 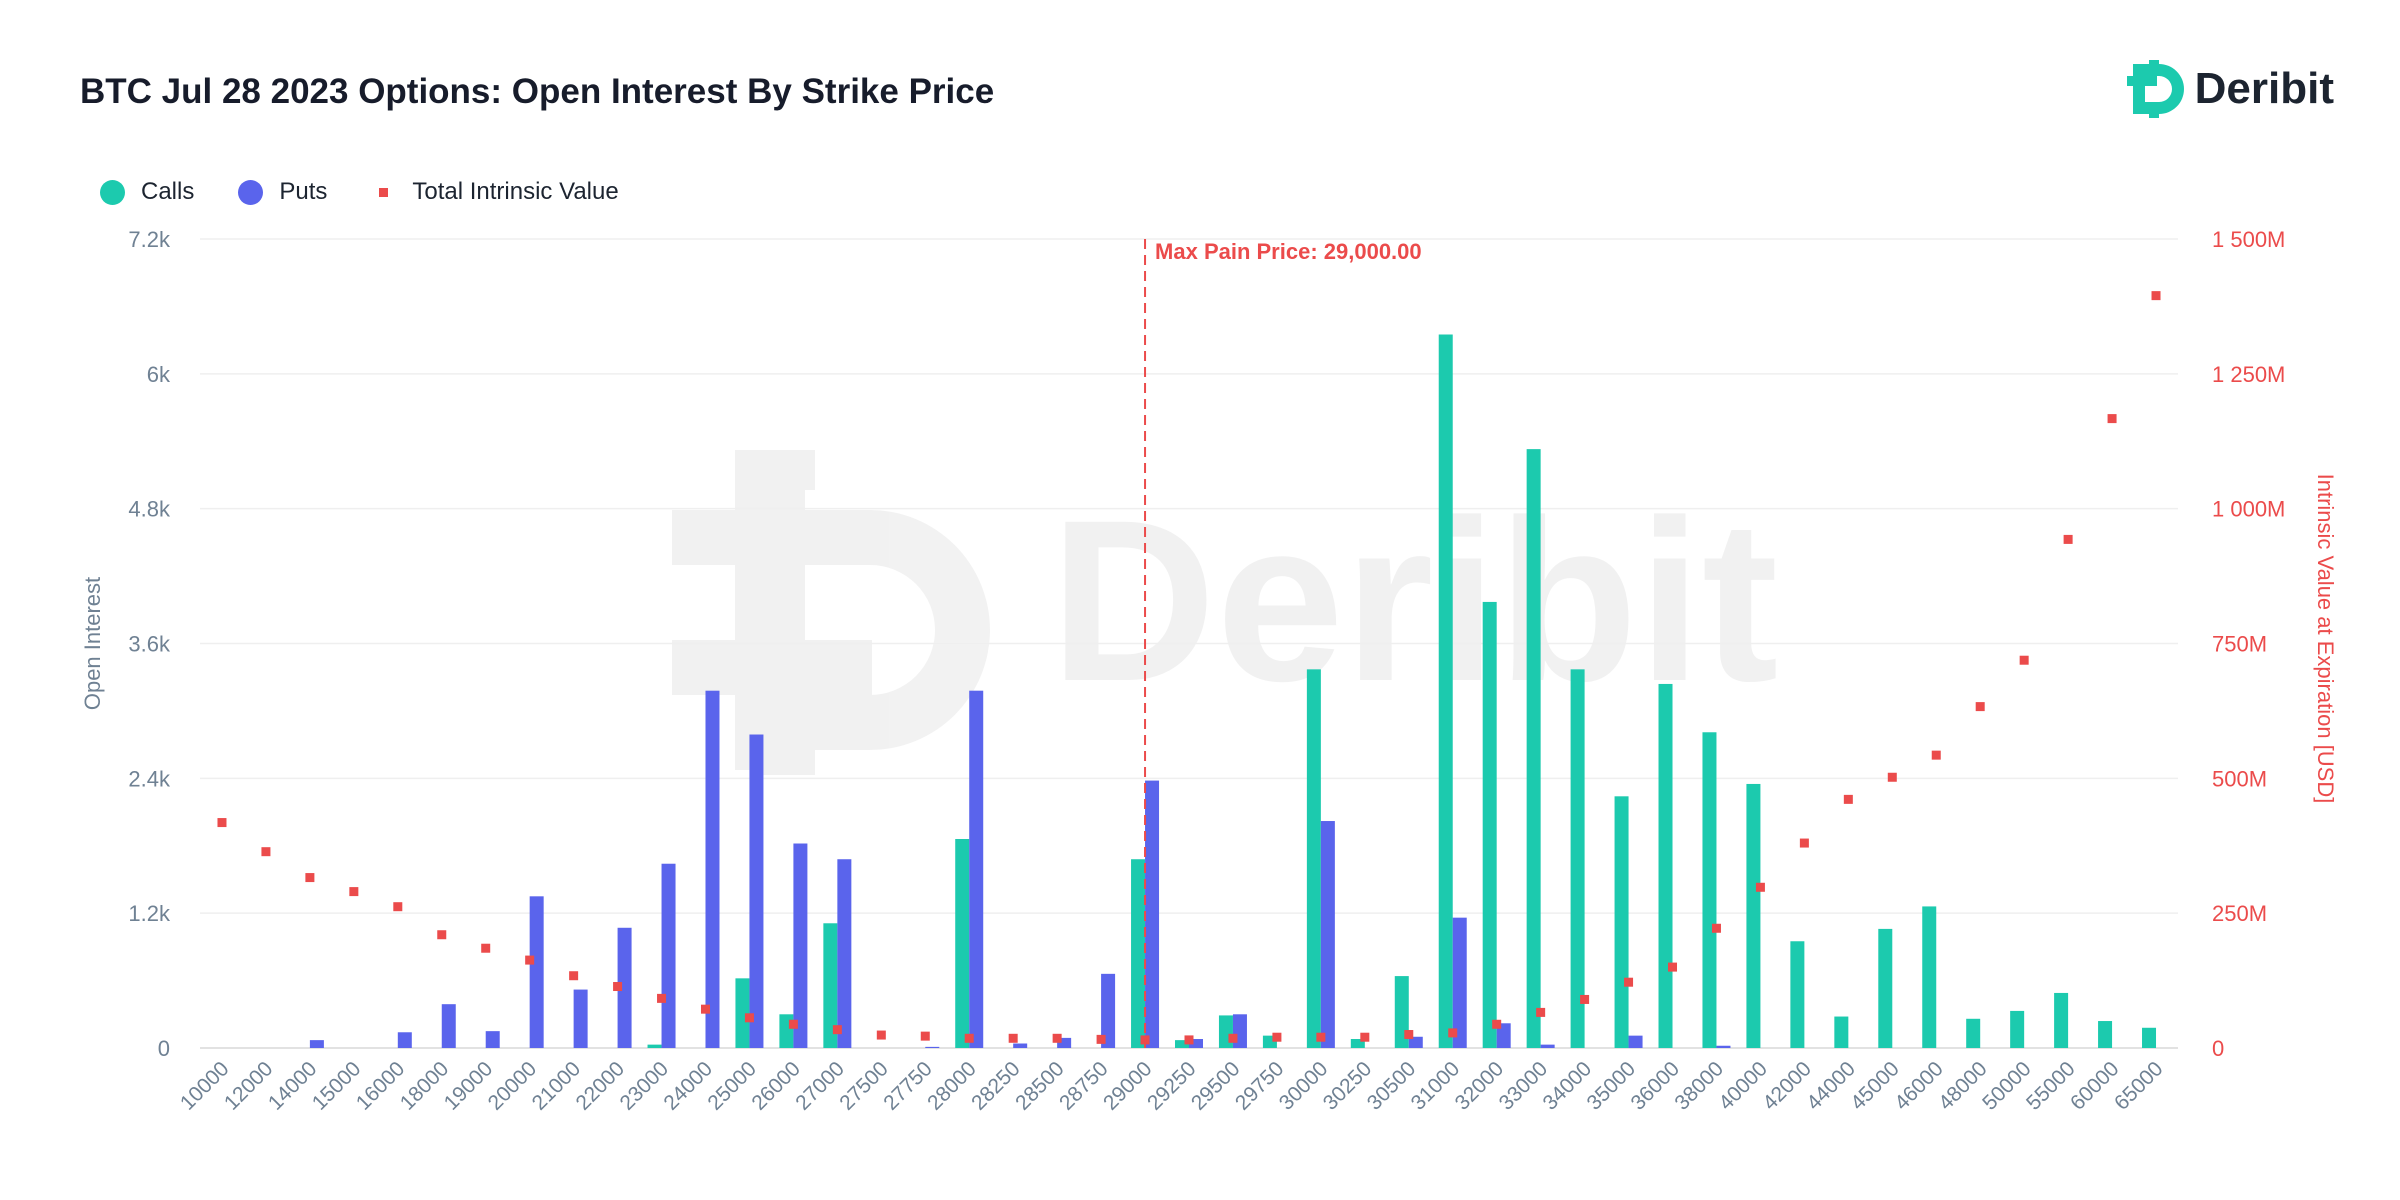 What do you see at coordinates (1304, 1086) in the screenshot?
I see `x-tick-label: 30000` at bounding box center [1304, 1086].